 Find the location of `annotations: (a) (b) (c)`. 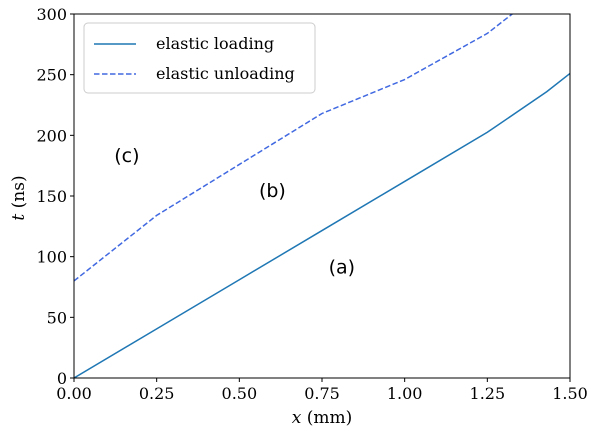

annotations: (a) (b) (c) is located at coordinates (234, 212).